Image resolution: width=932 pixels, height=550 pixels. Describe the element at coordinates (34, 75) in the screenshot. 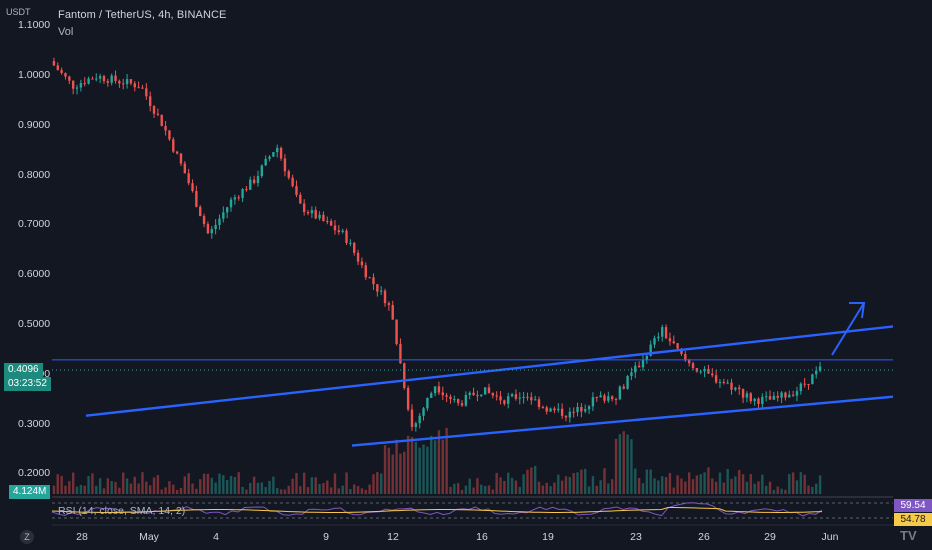

I see `y-tick-label: 1.0000` at that location.